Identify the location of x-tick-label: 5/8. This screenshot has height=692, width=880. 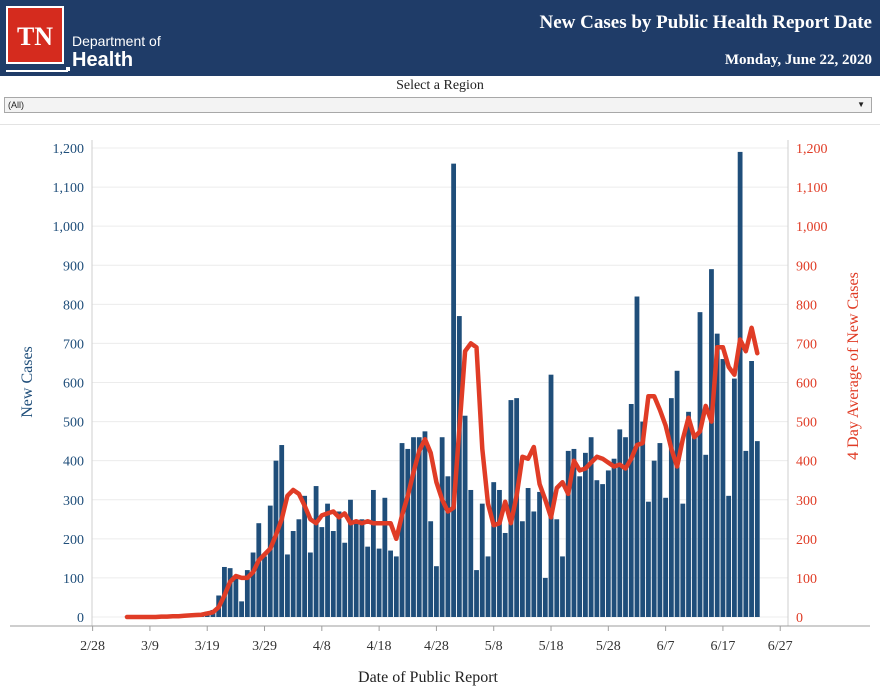
(494, 646).